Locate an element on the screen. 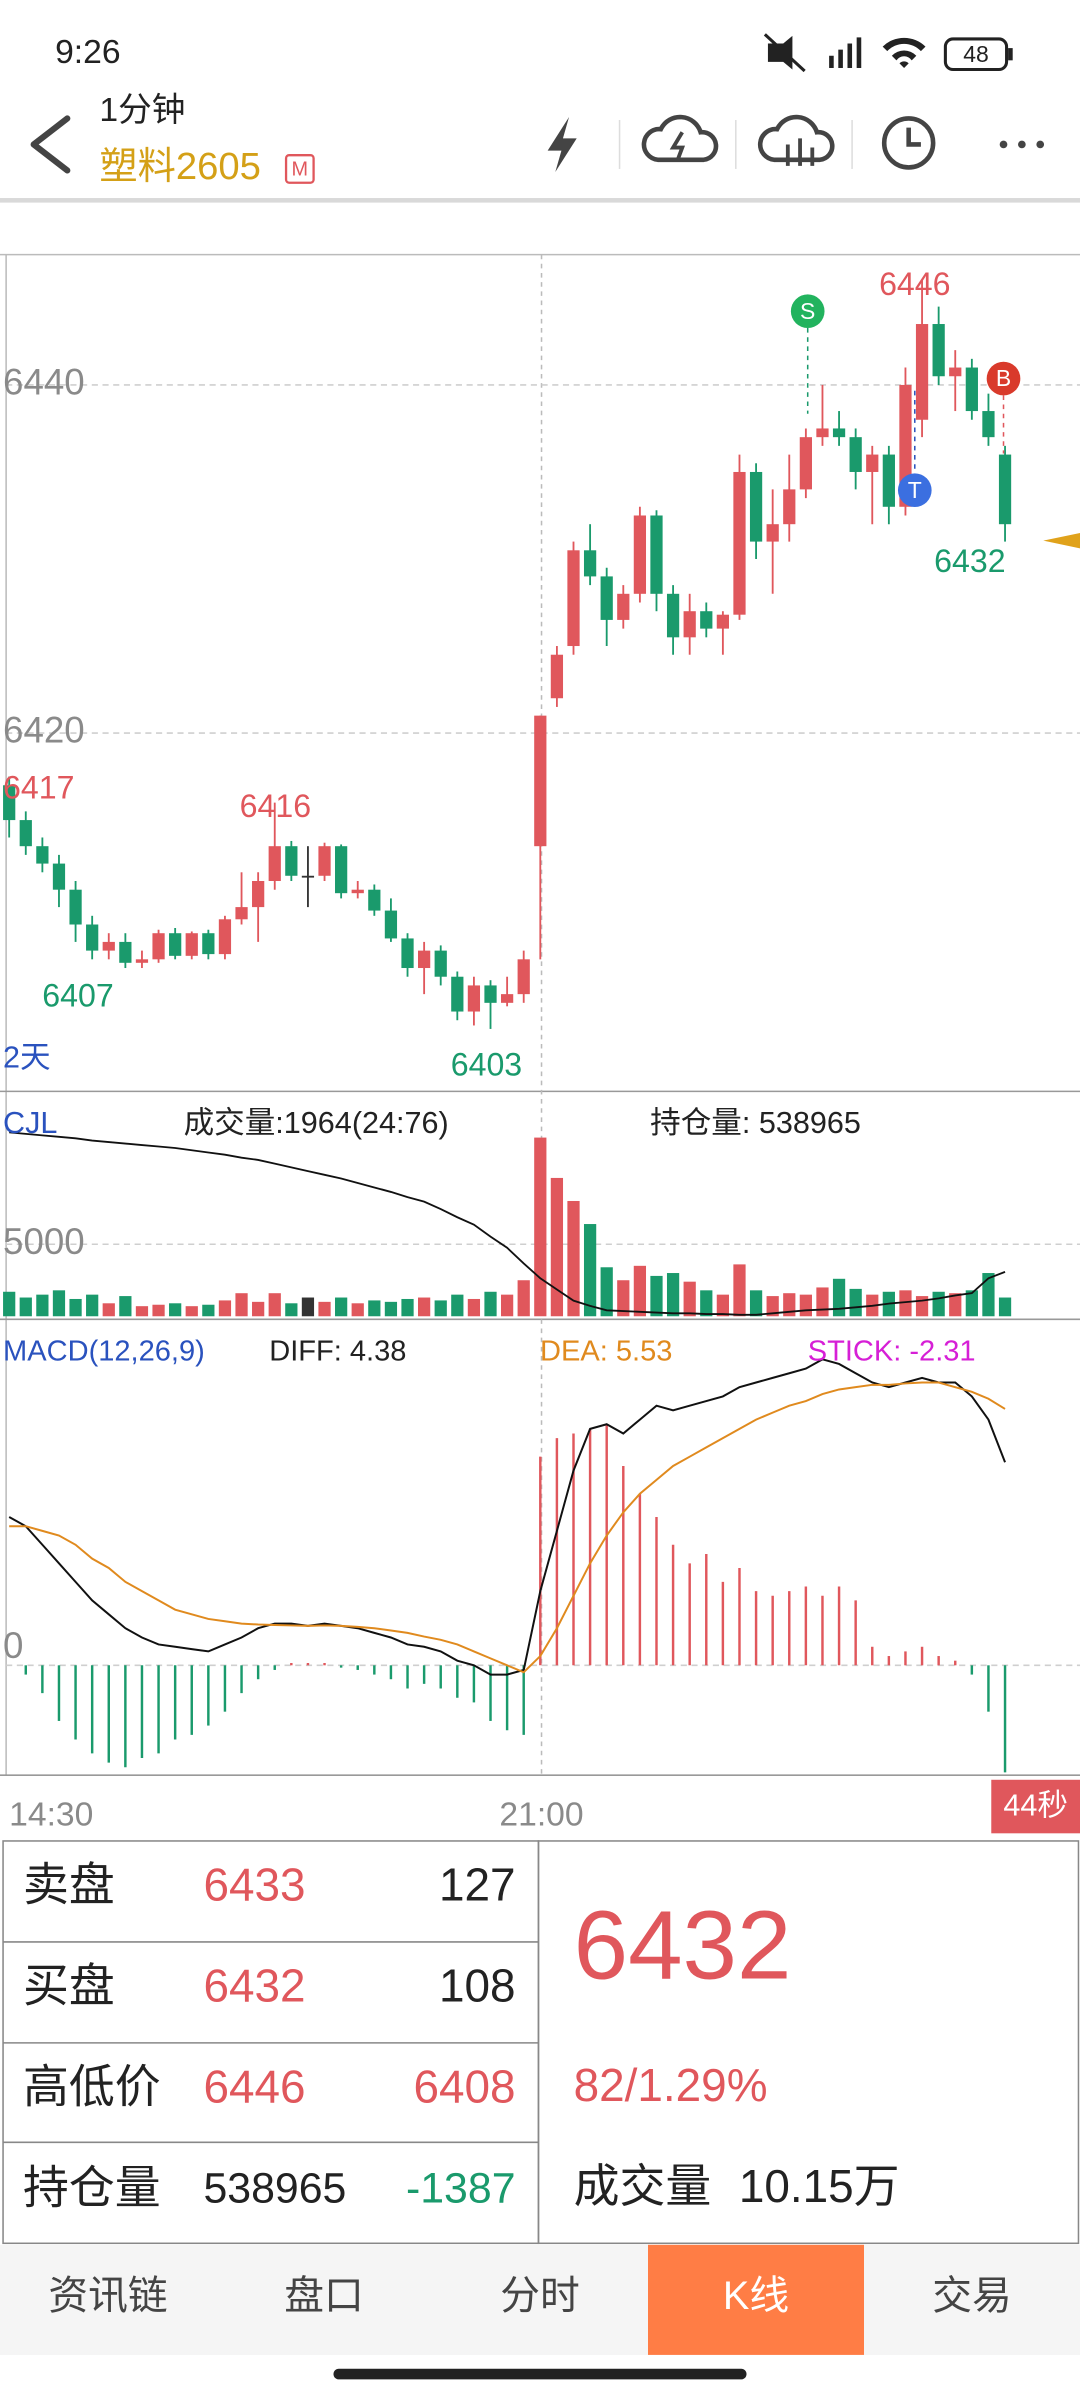  battery-tip is located at coordinates (1010, 54).